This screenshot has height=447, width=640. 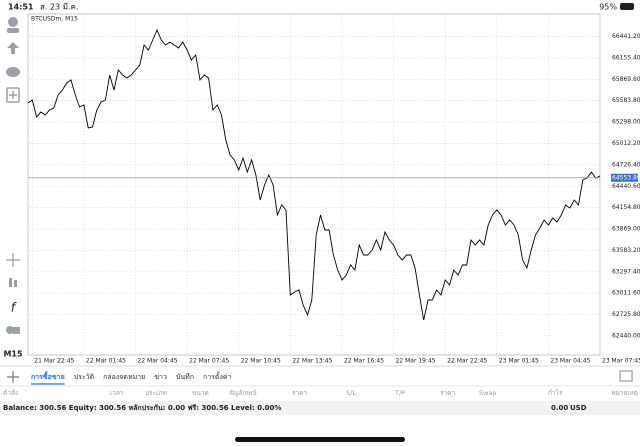 I want to click on x-tick-label: 22 Mar 01:45, so click(x=106, y=361).